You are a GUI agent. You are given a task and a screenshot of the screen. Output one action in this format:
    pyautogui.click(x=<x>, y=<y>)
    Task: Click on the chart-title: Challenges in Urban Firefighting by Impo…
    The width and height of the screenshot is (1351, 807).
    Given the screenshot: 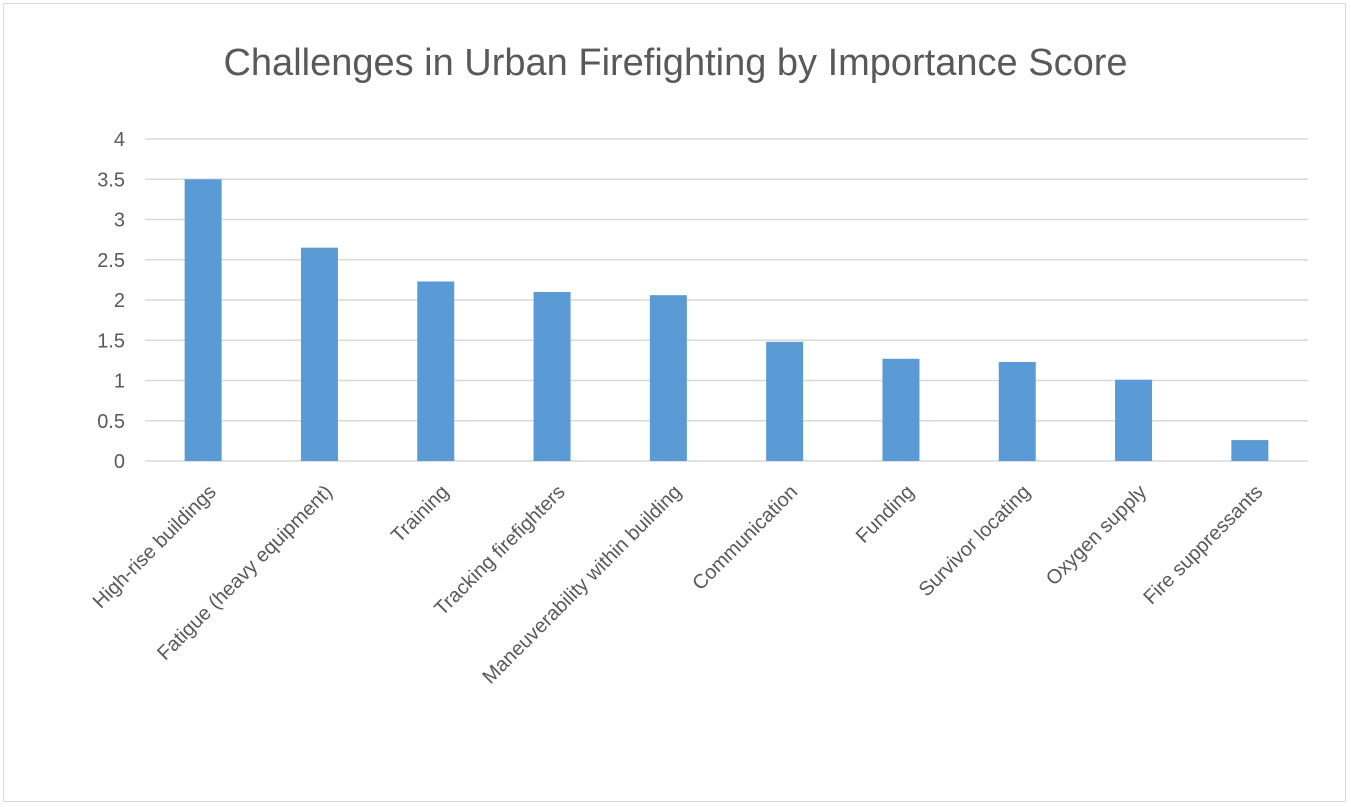 What is the action you would take?
    pyautogui.click(x=675, y=63)
    